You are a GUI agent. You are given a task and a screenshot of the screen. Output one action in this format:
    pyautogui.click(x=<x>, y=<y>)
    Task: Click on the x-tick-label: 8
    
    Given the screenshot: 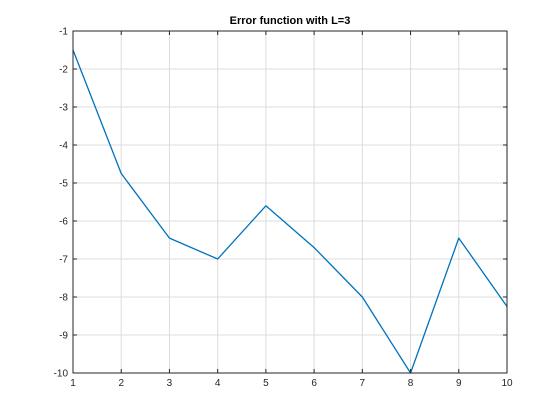 What is the action you would take?
    pyautogui.click(x=411, y=383)
    